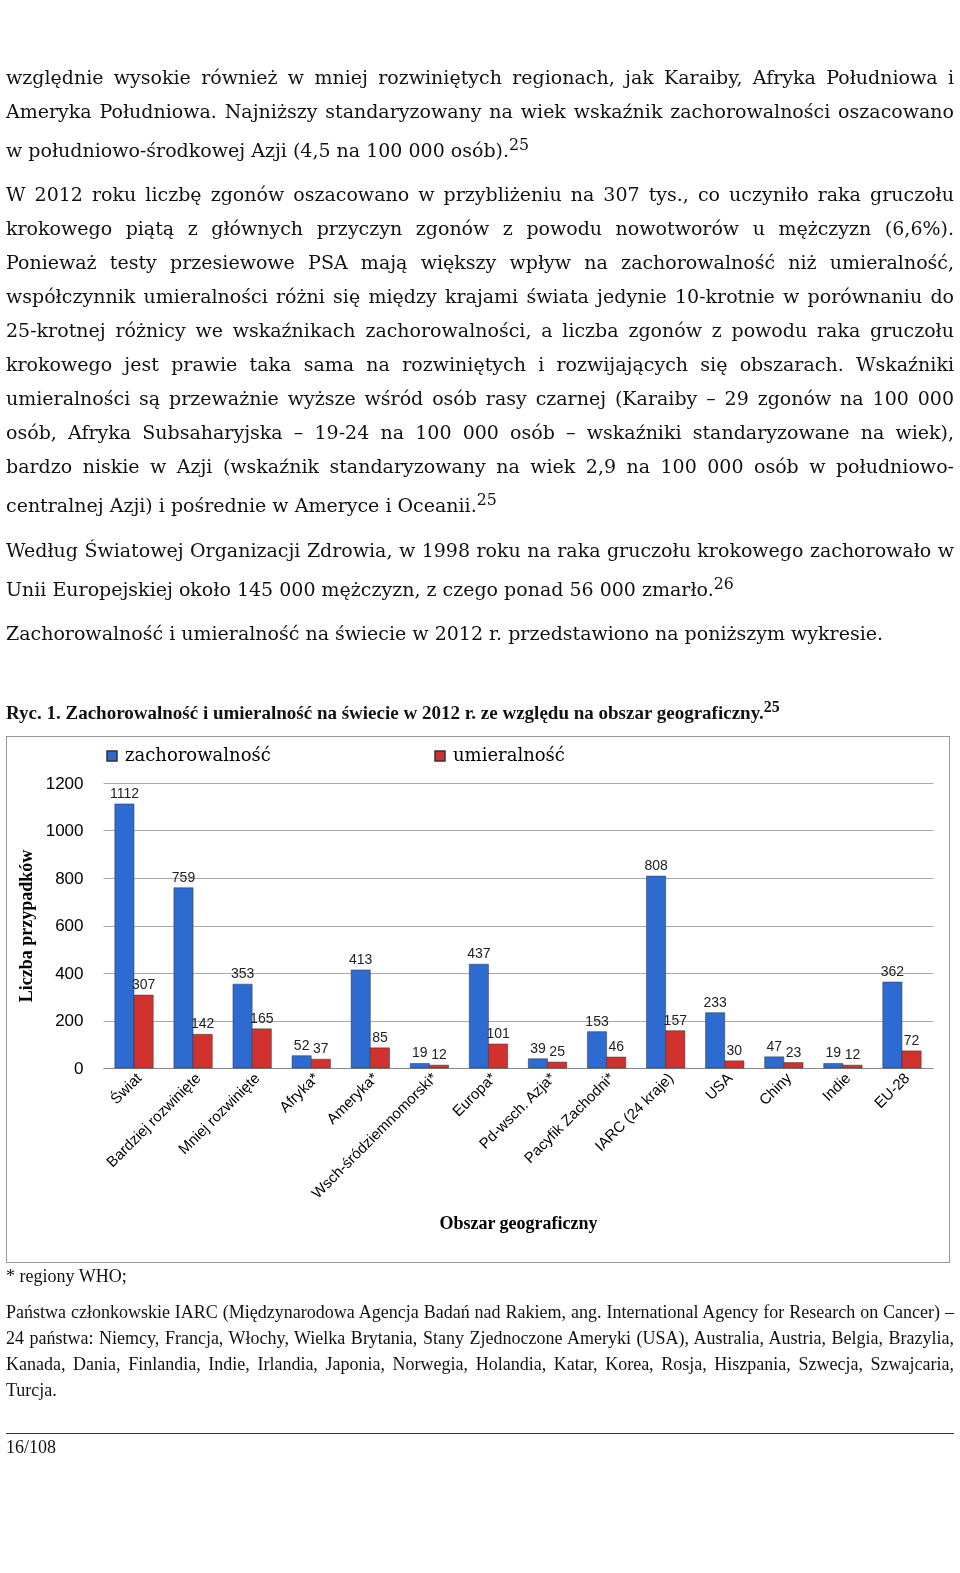 The width and height of the screenshot is (960, 1573). I want to click on y-axis-title: Liczba przypadków, so click(25, 926).